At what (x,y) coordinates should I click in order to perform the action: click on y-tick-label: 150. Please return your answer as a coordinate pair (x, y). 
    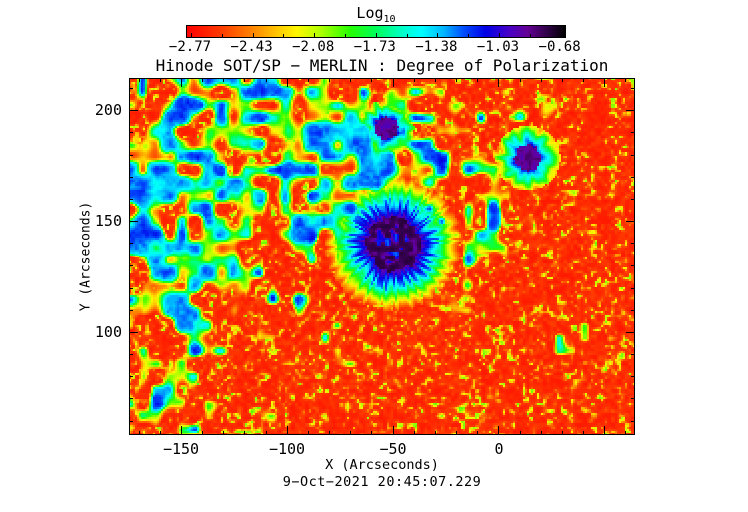
    Looking at the image, I should click on (108, 221).